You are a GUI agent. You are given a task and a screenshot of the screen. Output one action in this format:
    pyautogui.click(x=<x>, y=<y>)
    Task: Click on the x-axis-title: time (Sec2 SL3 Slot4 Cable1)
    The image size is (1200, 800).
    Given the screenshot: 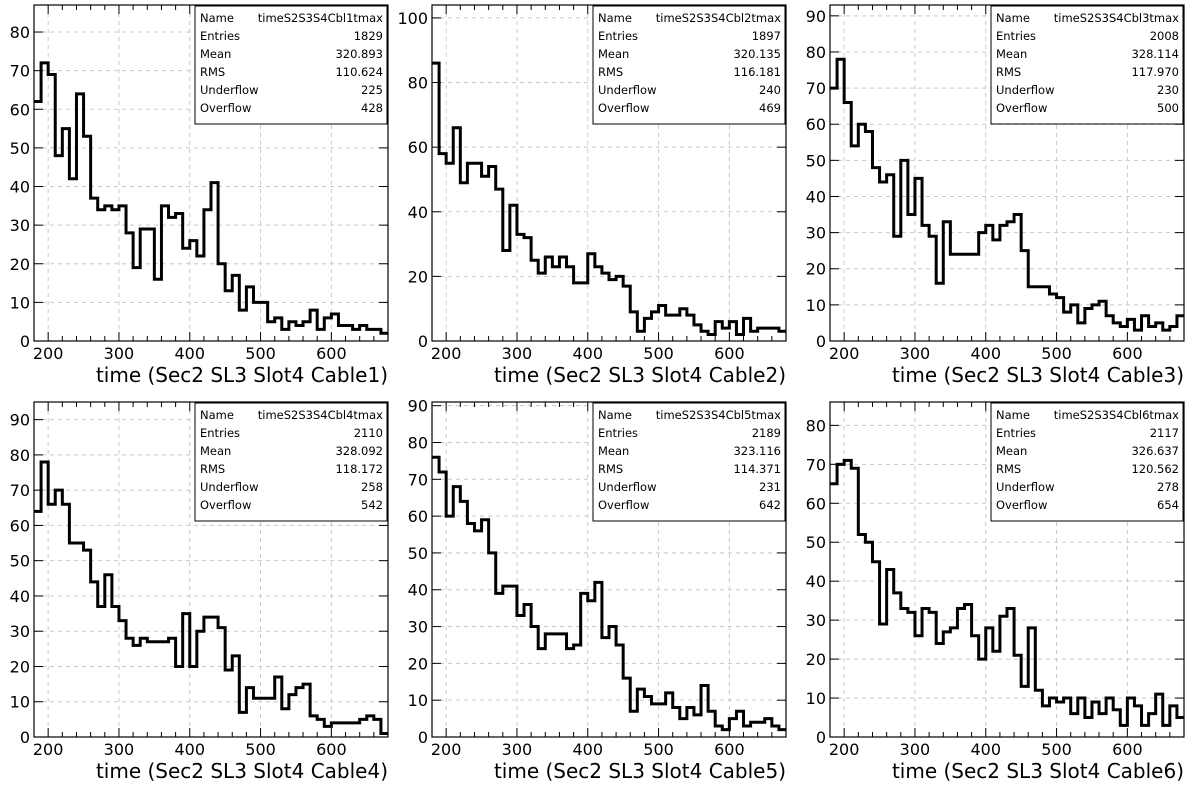 What is the action you would take?
    pyautogui.click(x=242, y=375)
    